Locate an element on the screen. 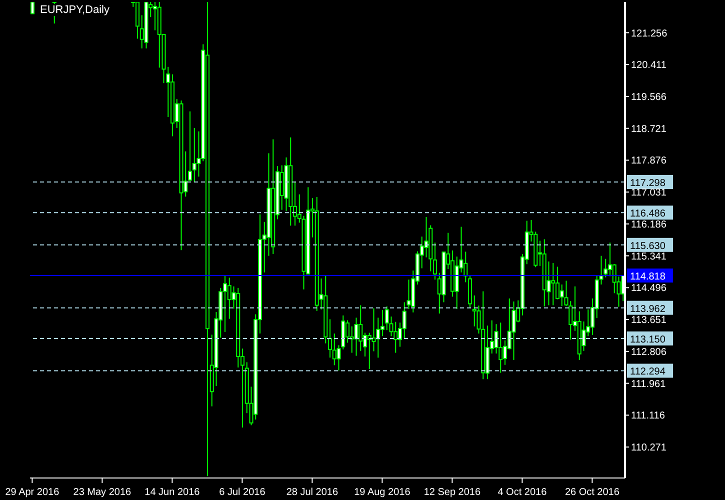 The height and width of the screenshot is (500, 725). y-tick-label: 118.721 is located at coordinates (649, 129).